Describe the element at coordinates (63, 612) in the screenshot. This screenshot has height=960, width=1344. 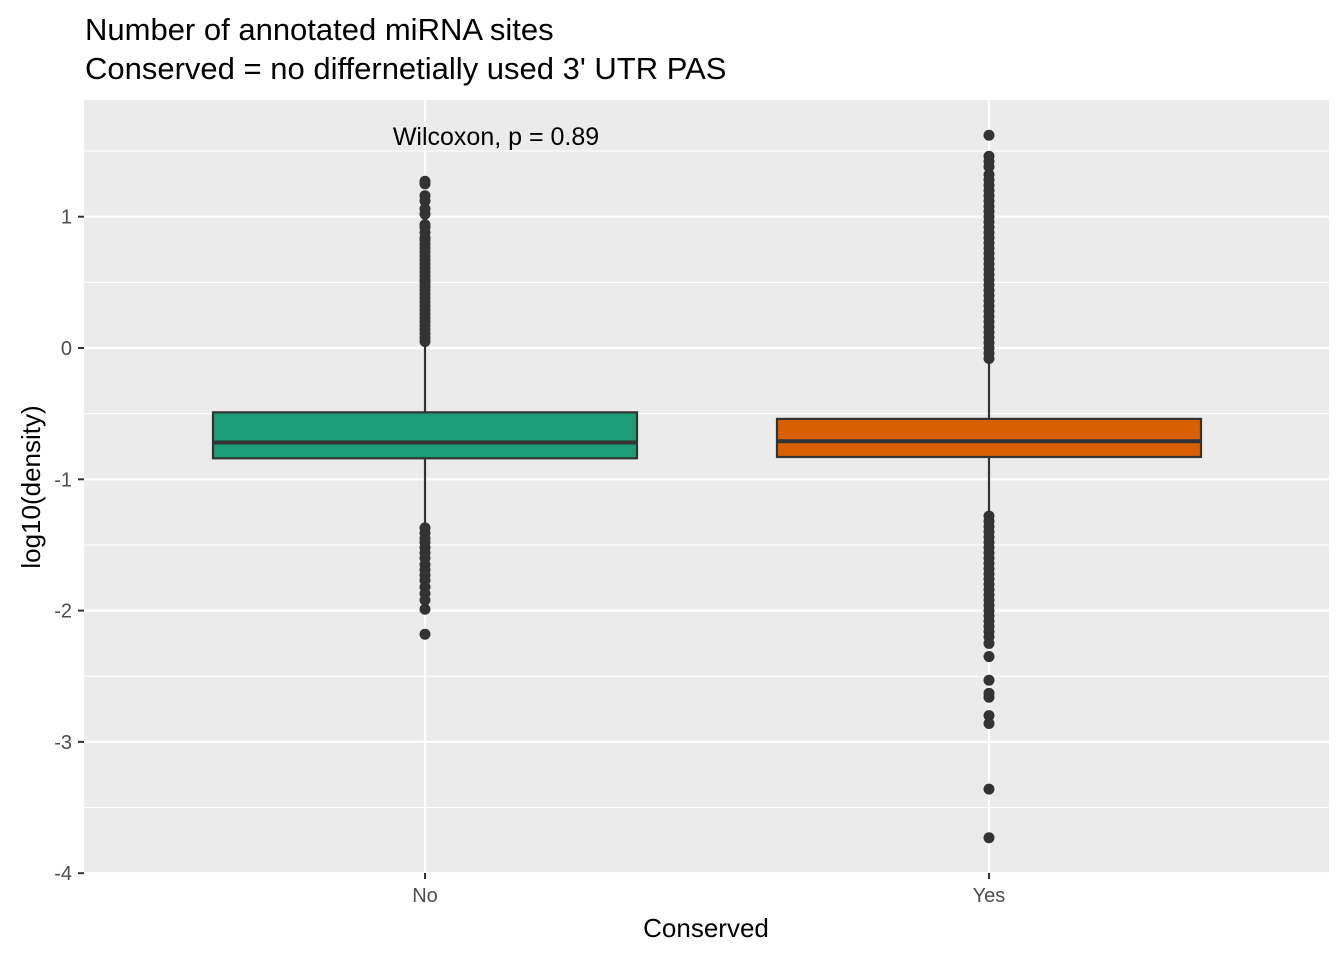
I see `y-tick-label: -2` at that location.